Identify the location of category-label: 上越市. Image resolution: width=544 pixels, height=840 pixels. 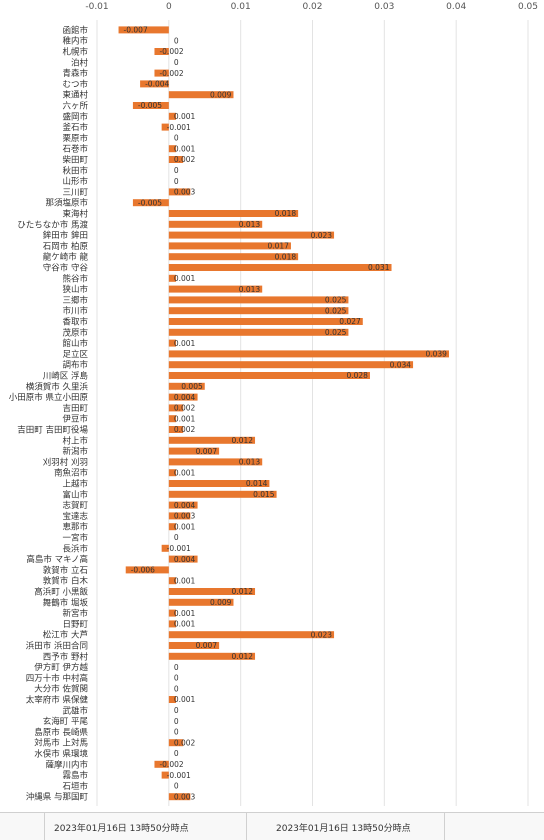
(75, 484).